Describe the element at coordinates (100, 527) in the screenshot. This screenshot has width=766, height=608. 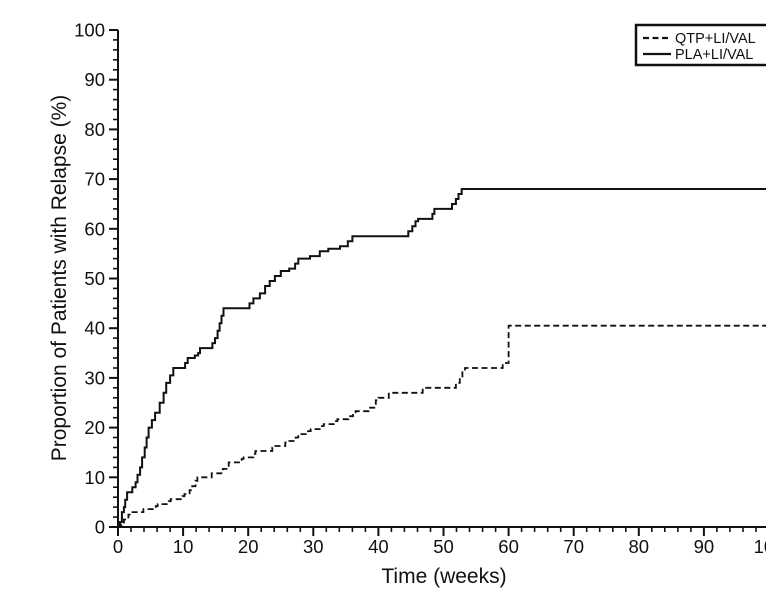
I see `y-tick-label: 0` at that location.